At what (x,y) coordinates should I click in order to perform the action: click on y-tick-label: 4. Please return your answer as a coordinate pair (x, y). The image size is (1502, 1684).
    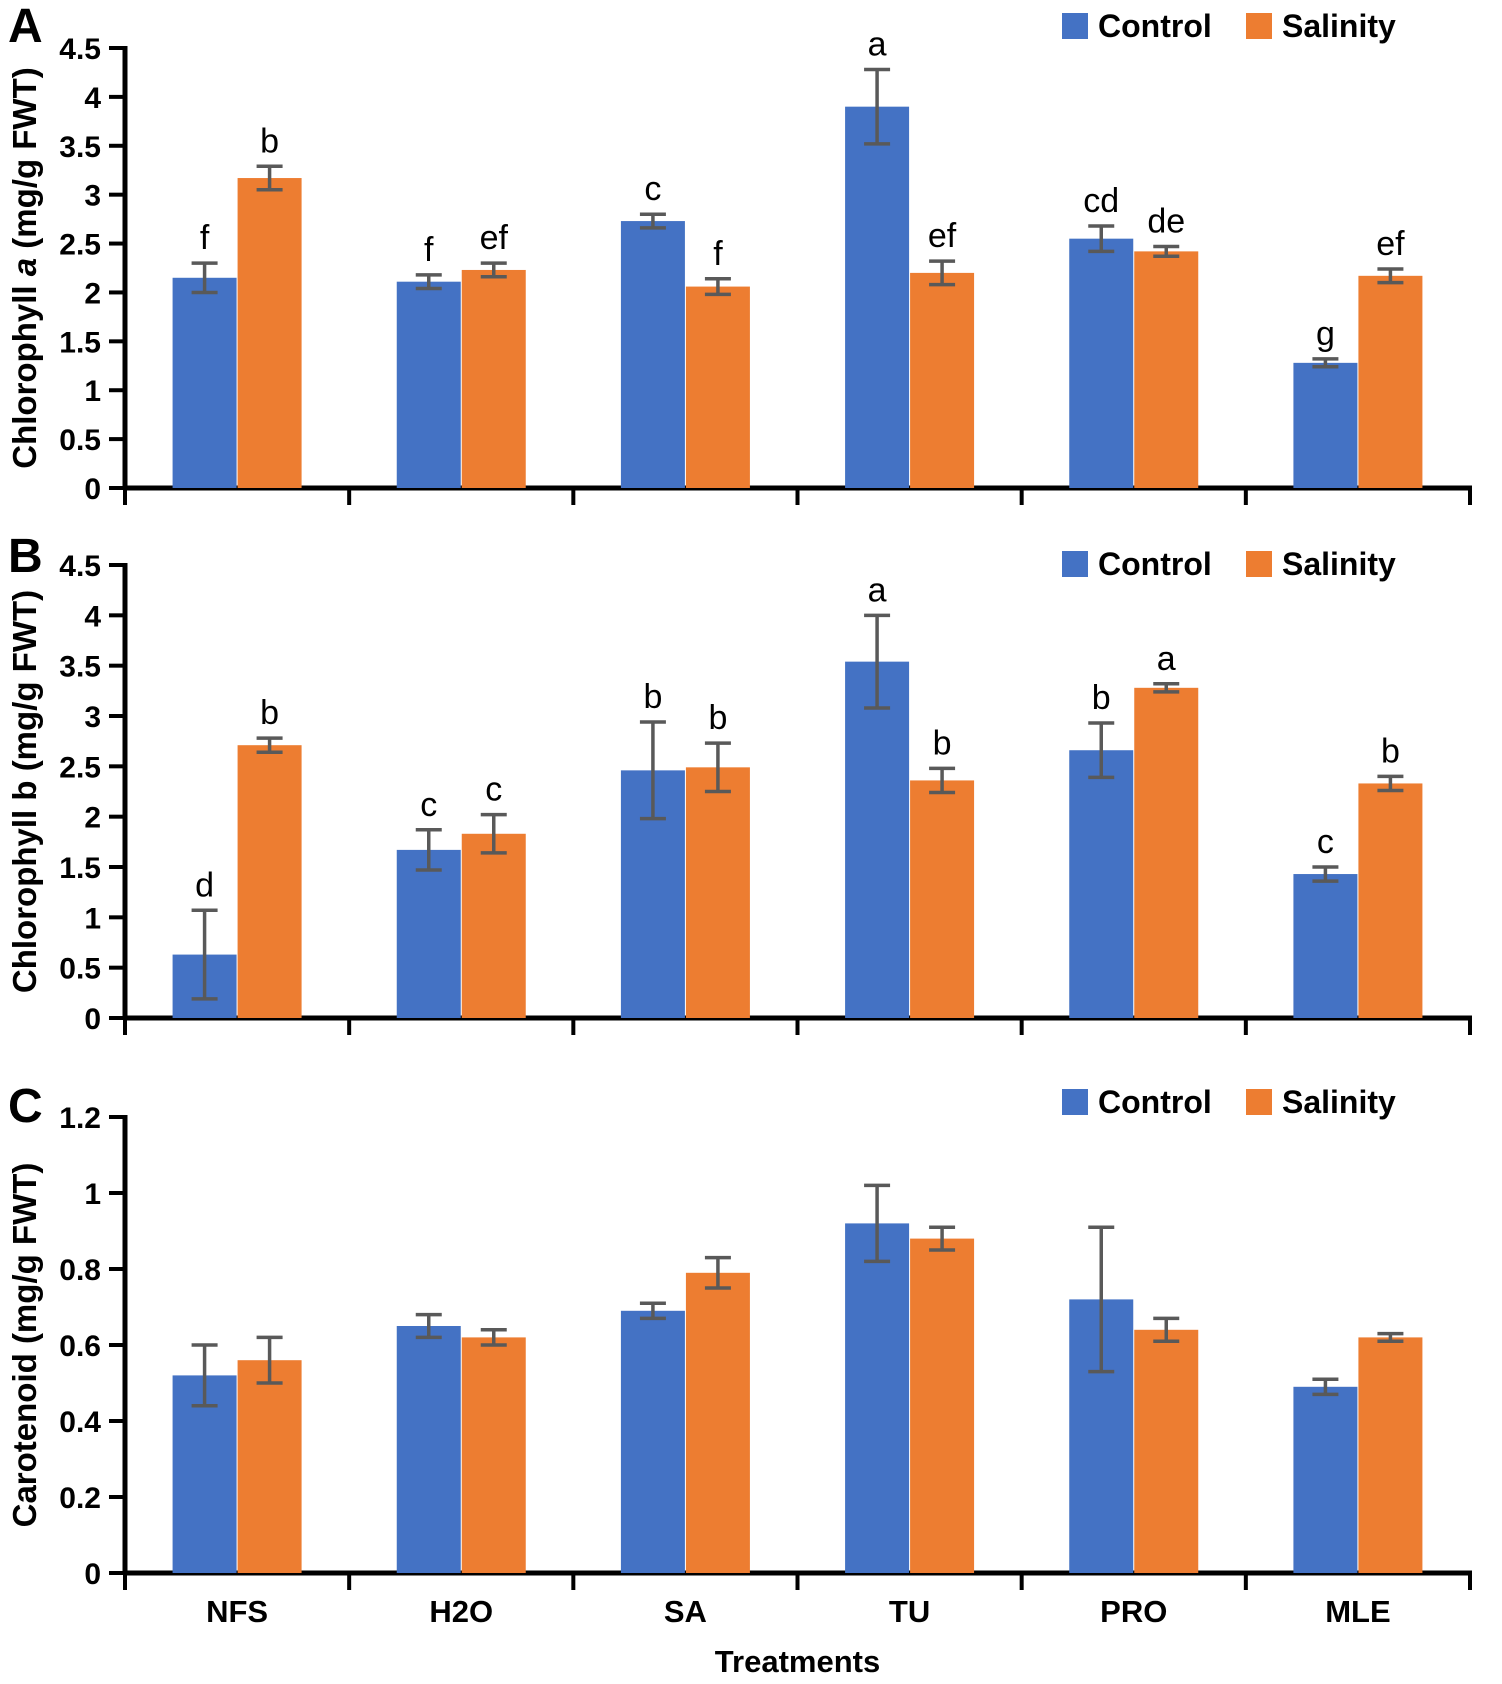
    Looking at the image, I should click on (92, 616).